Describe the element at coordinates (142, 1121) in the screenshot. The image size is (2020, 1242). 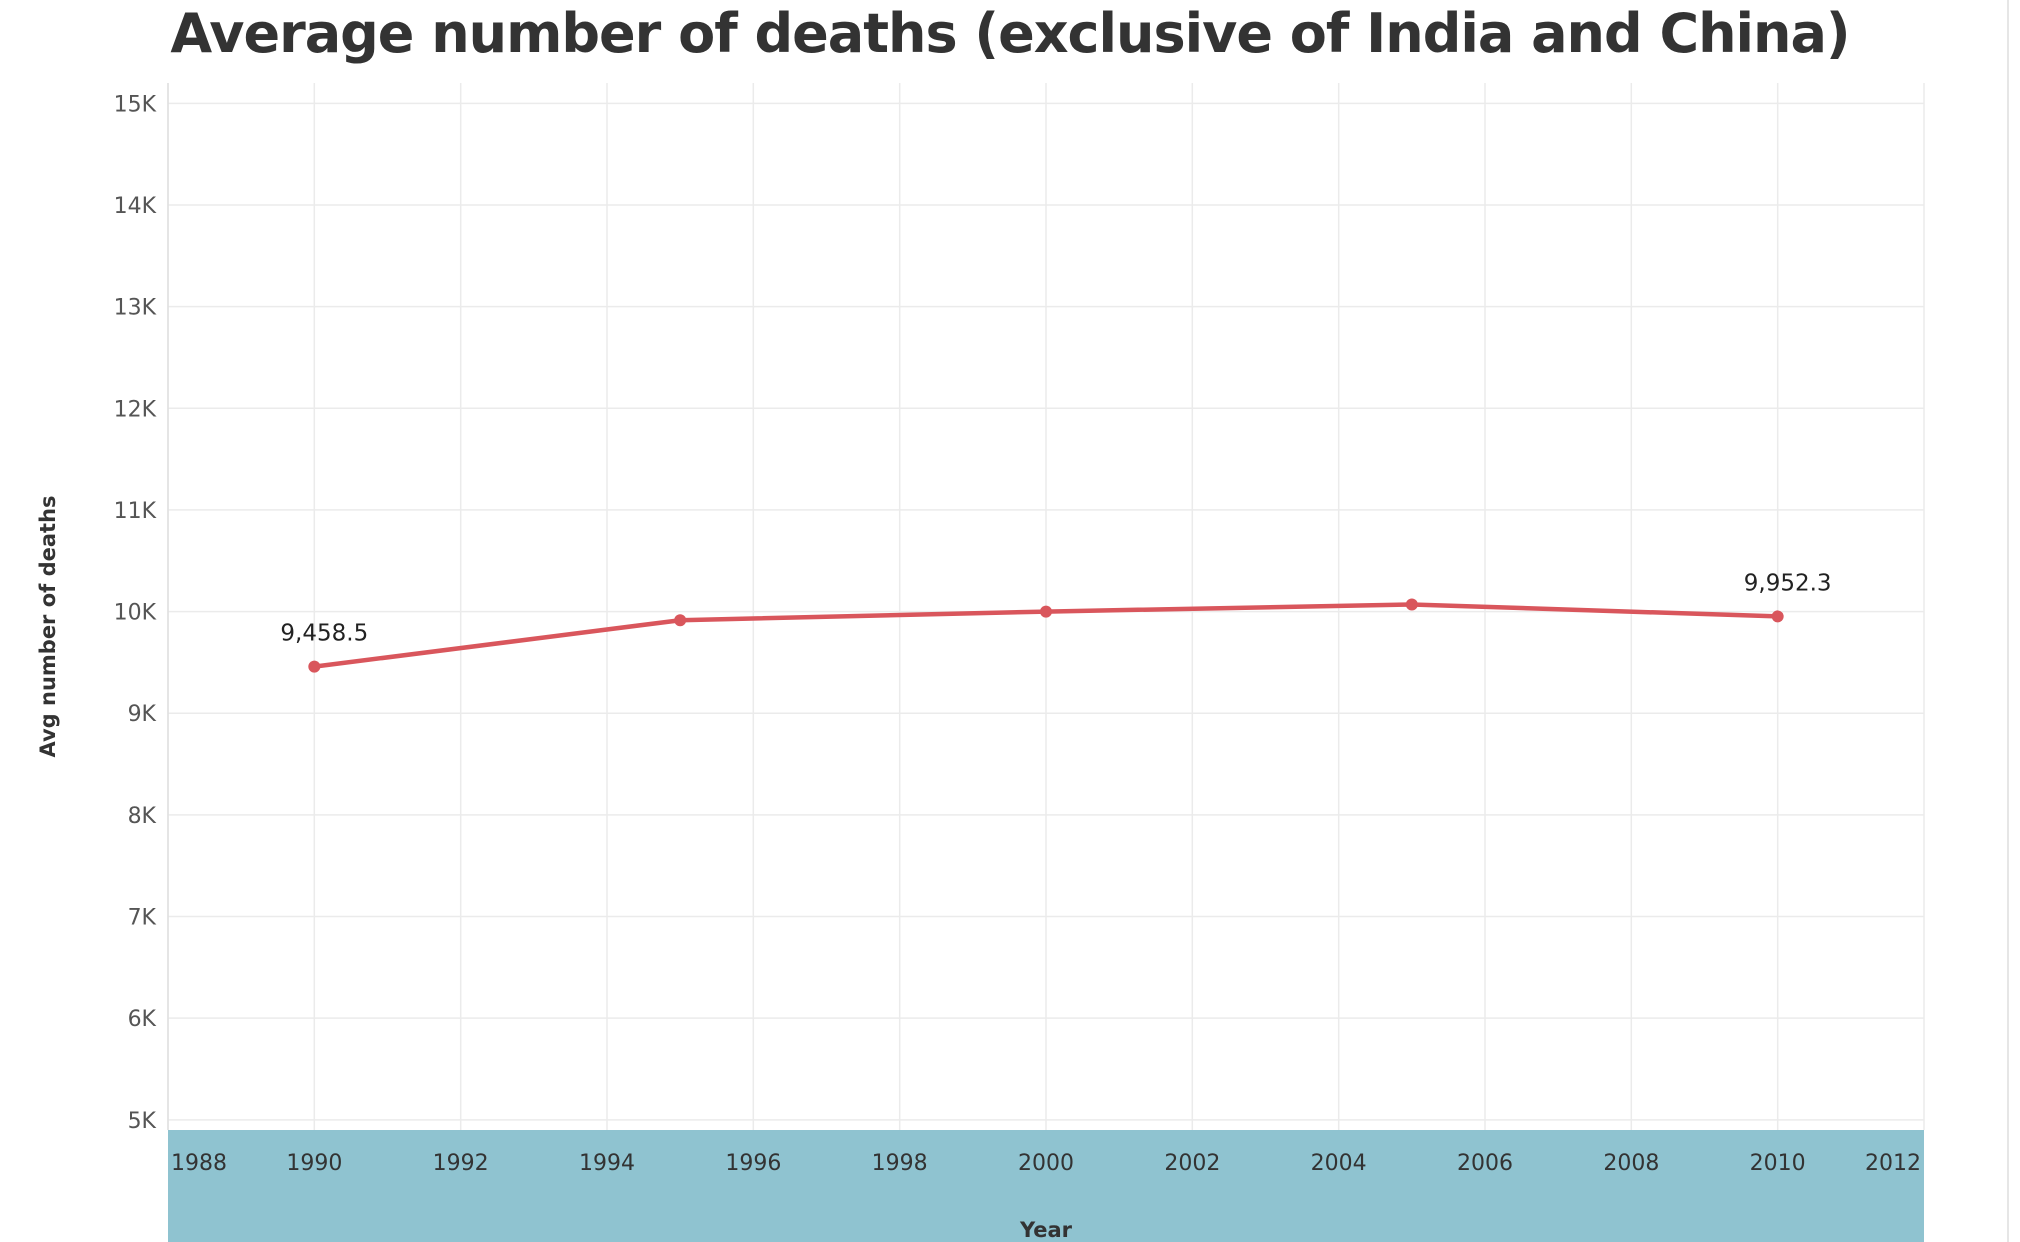
I see `y-tick-label: 5K` at that location.